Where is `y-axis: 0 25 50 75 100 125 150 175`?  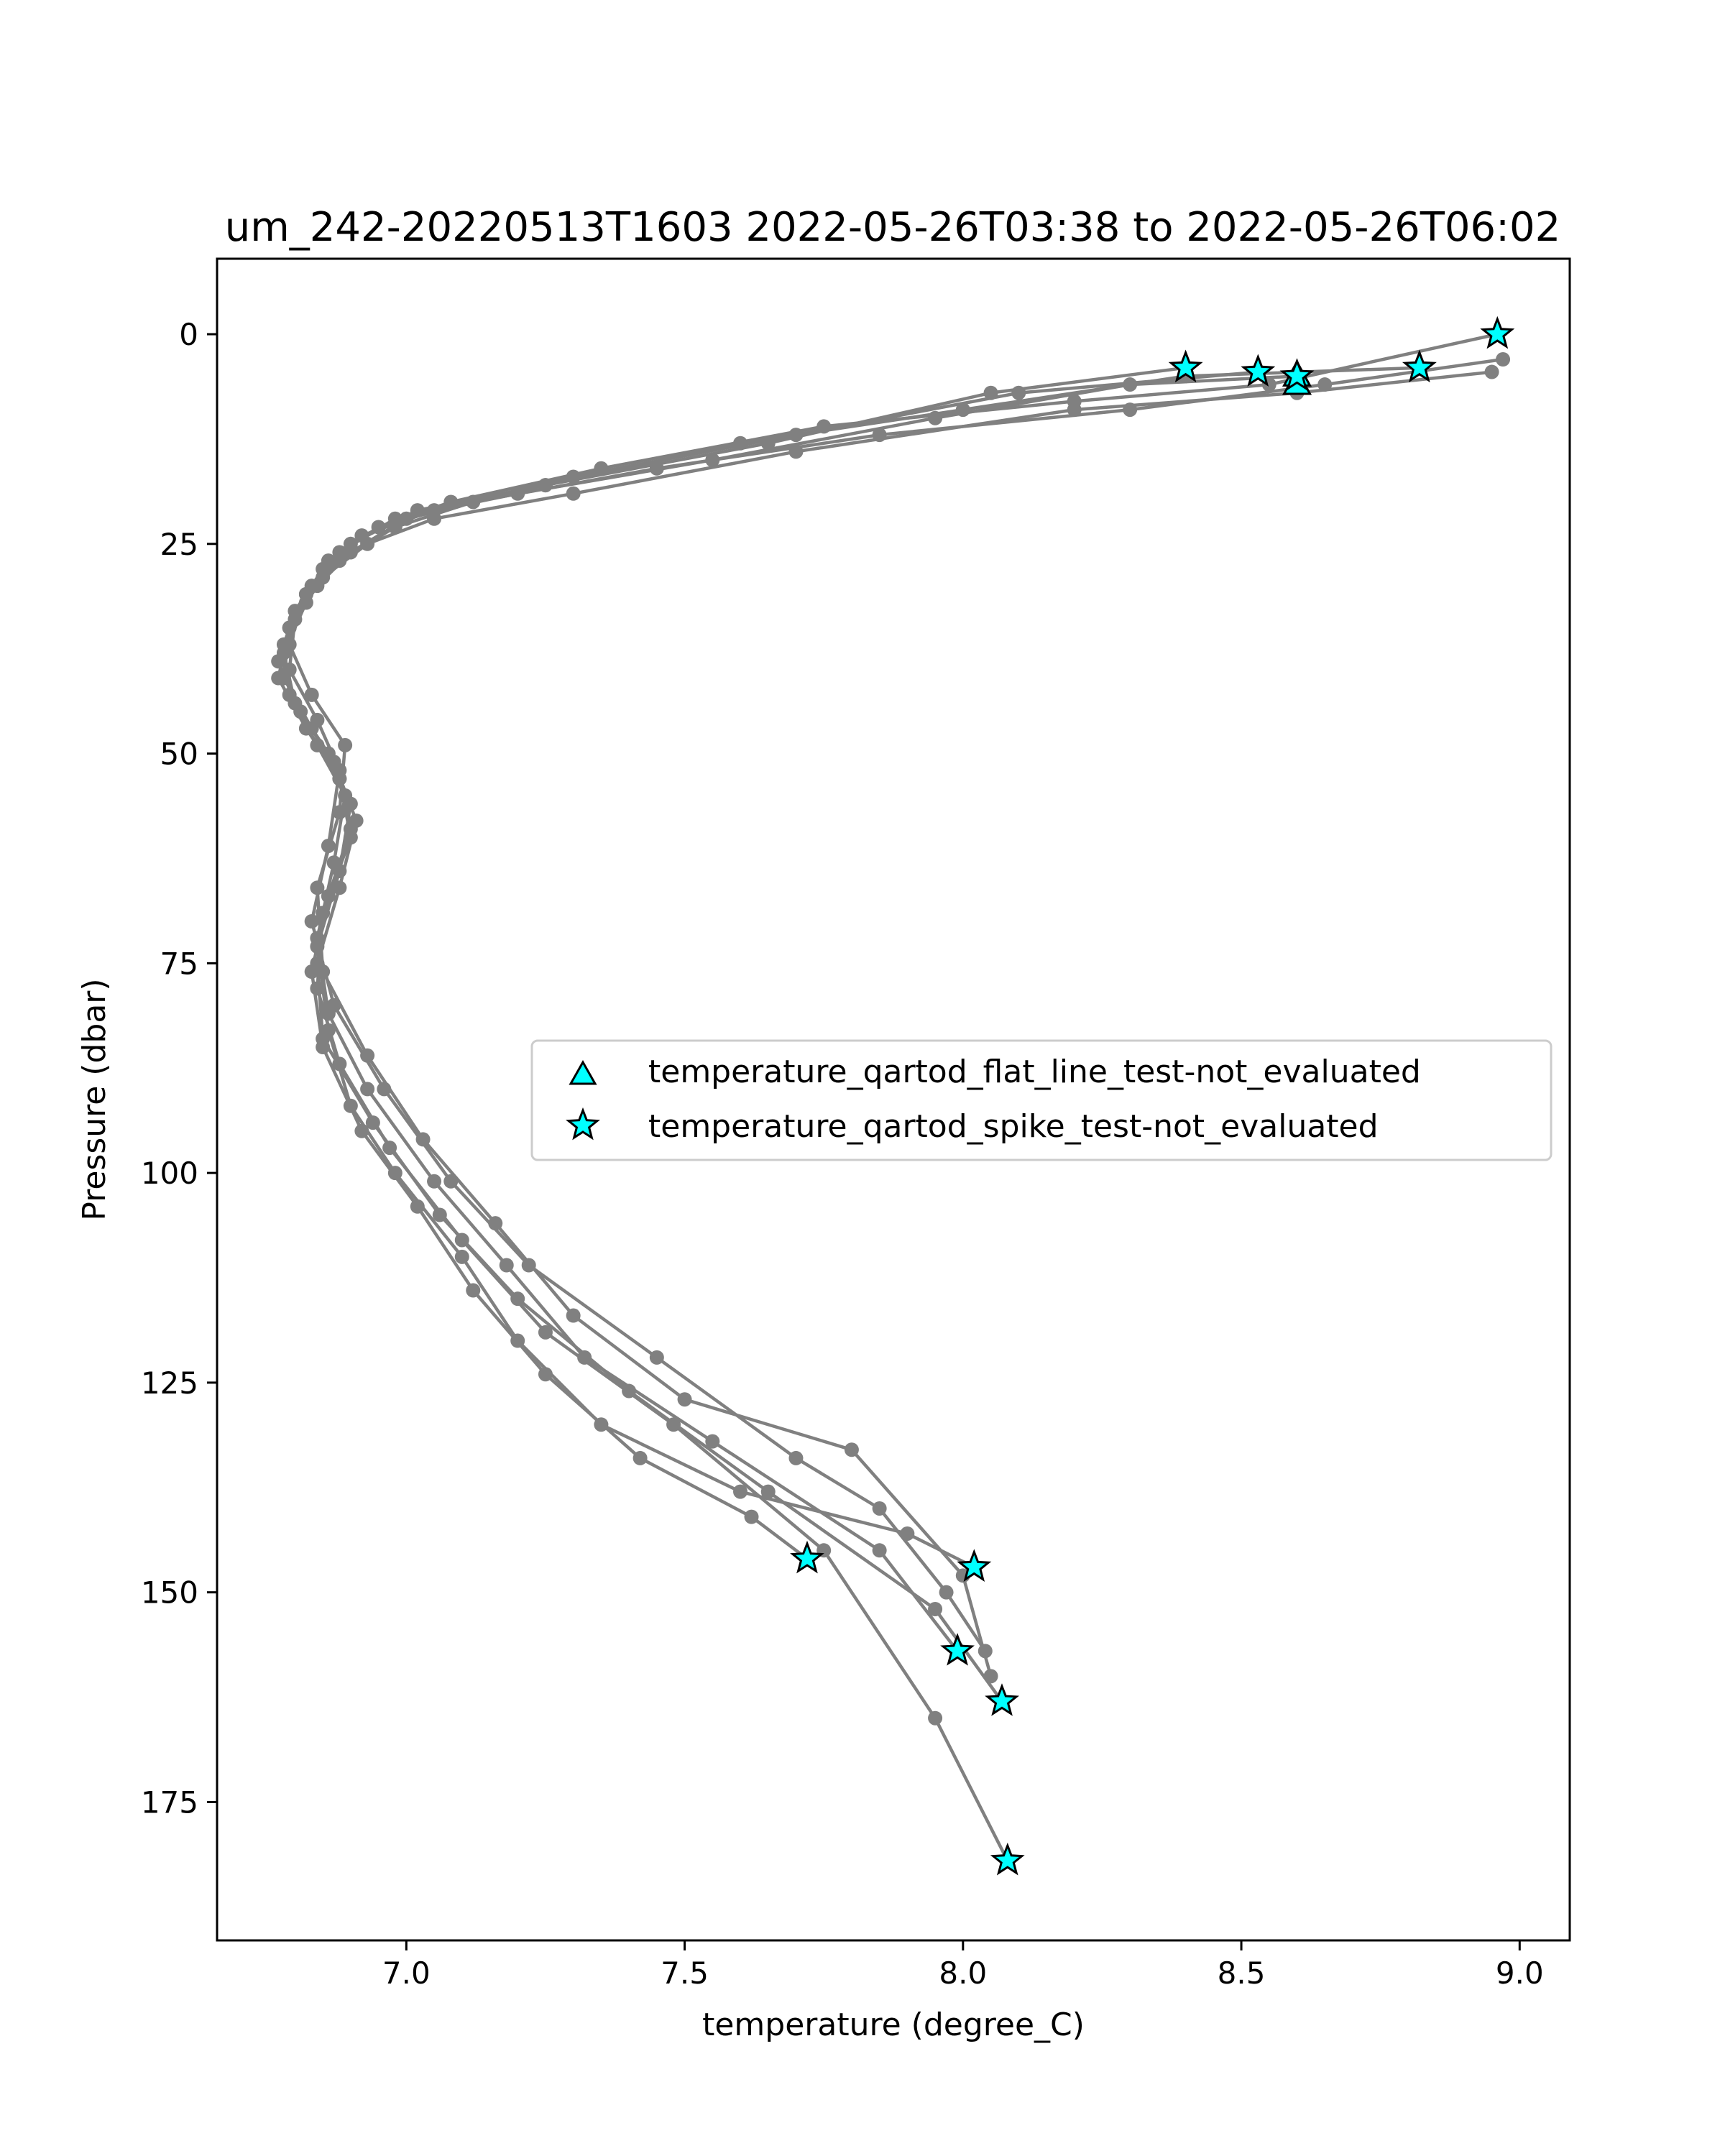
y-axis: 0 25 50 75 100 125 150 175 is located at coordinates (179, 1068).